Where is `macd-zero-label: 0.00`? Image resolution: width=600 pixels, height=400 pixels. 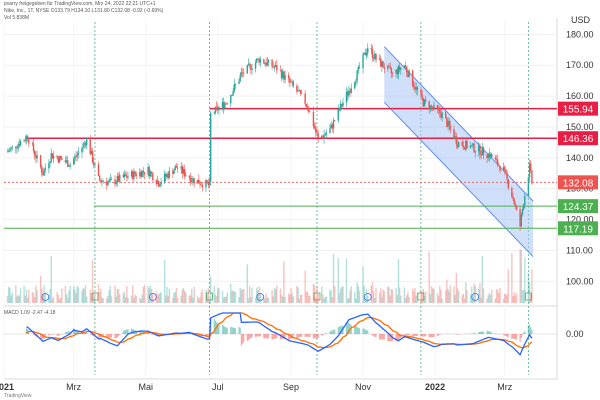
macd-zero-label: 0.00 is located at coordinates (575, 334).